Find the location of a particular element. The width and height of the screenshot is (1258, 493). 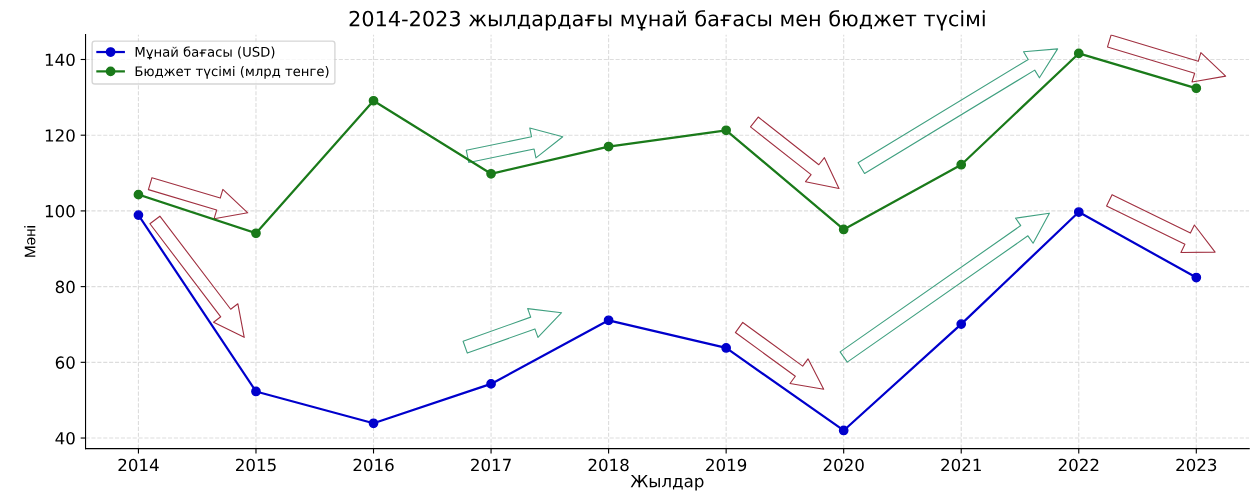

legend-label: Мұнай бағасы (USD) is located at coordinates (205, 53).